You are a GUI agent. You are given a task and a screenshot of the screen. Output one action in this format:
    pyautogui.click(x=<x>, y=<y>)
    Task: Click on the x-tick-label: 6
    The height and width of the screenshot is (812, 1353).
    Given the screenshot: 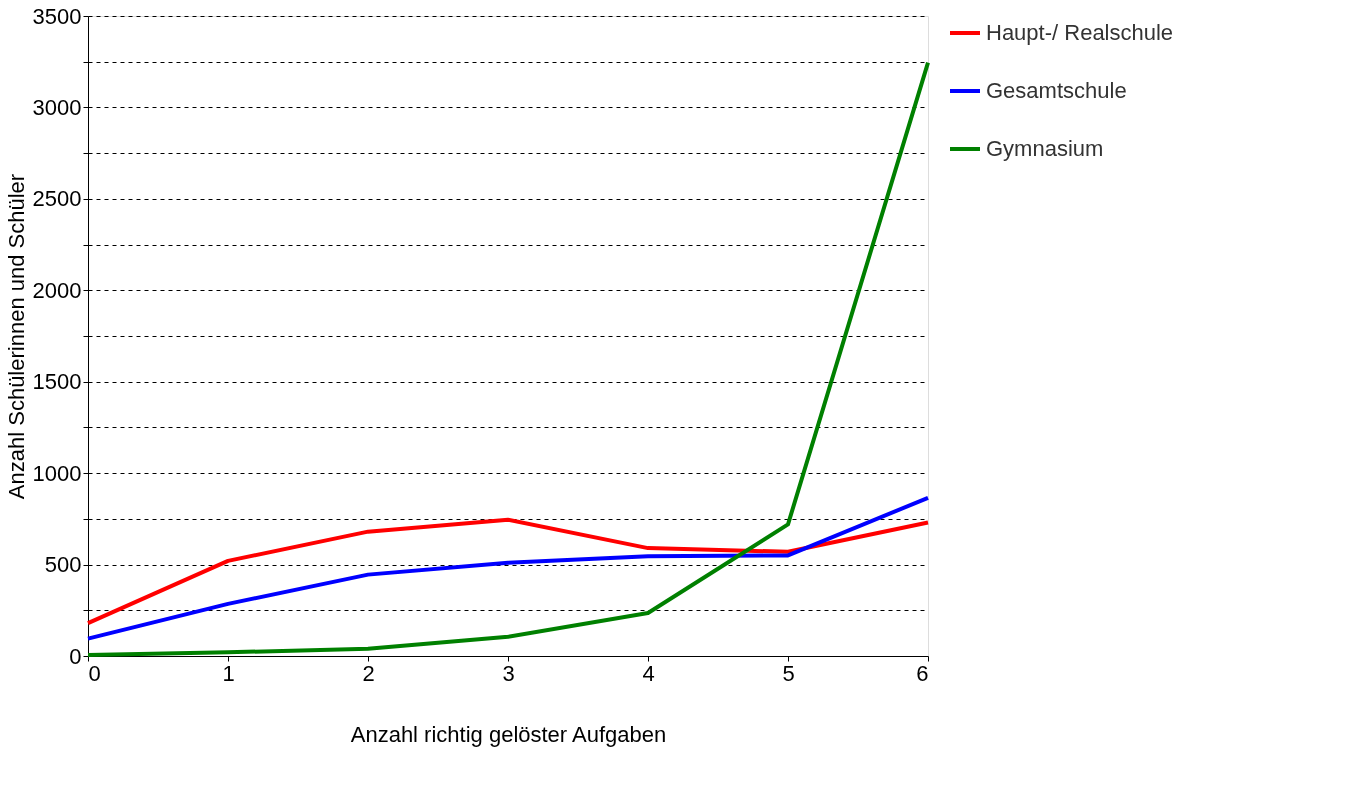 What is the action you would take?
    pyautogui.click(x=922, y=673)
    